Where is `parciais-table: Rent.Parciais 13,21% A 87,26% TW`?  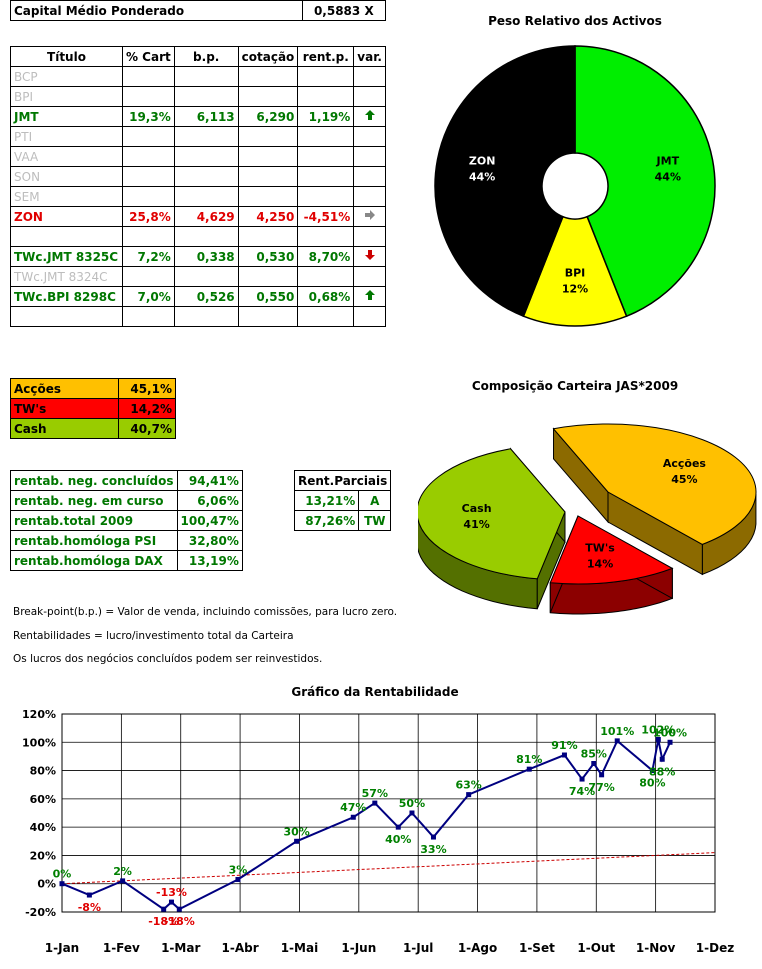 parciais-table: Rent.Parciais 13,21% A 87,26% TW is located at coordinates (342, 500).